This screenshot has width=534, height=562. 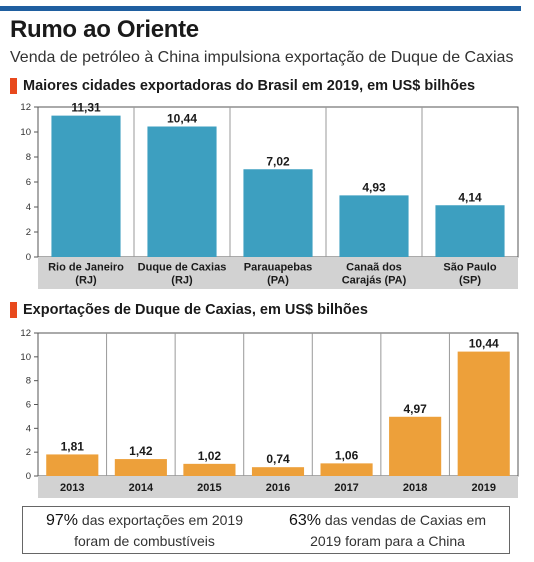 I want to click on chart2-category-label: 2015, so click(x=209, y=488).